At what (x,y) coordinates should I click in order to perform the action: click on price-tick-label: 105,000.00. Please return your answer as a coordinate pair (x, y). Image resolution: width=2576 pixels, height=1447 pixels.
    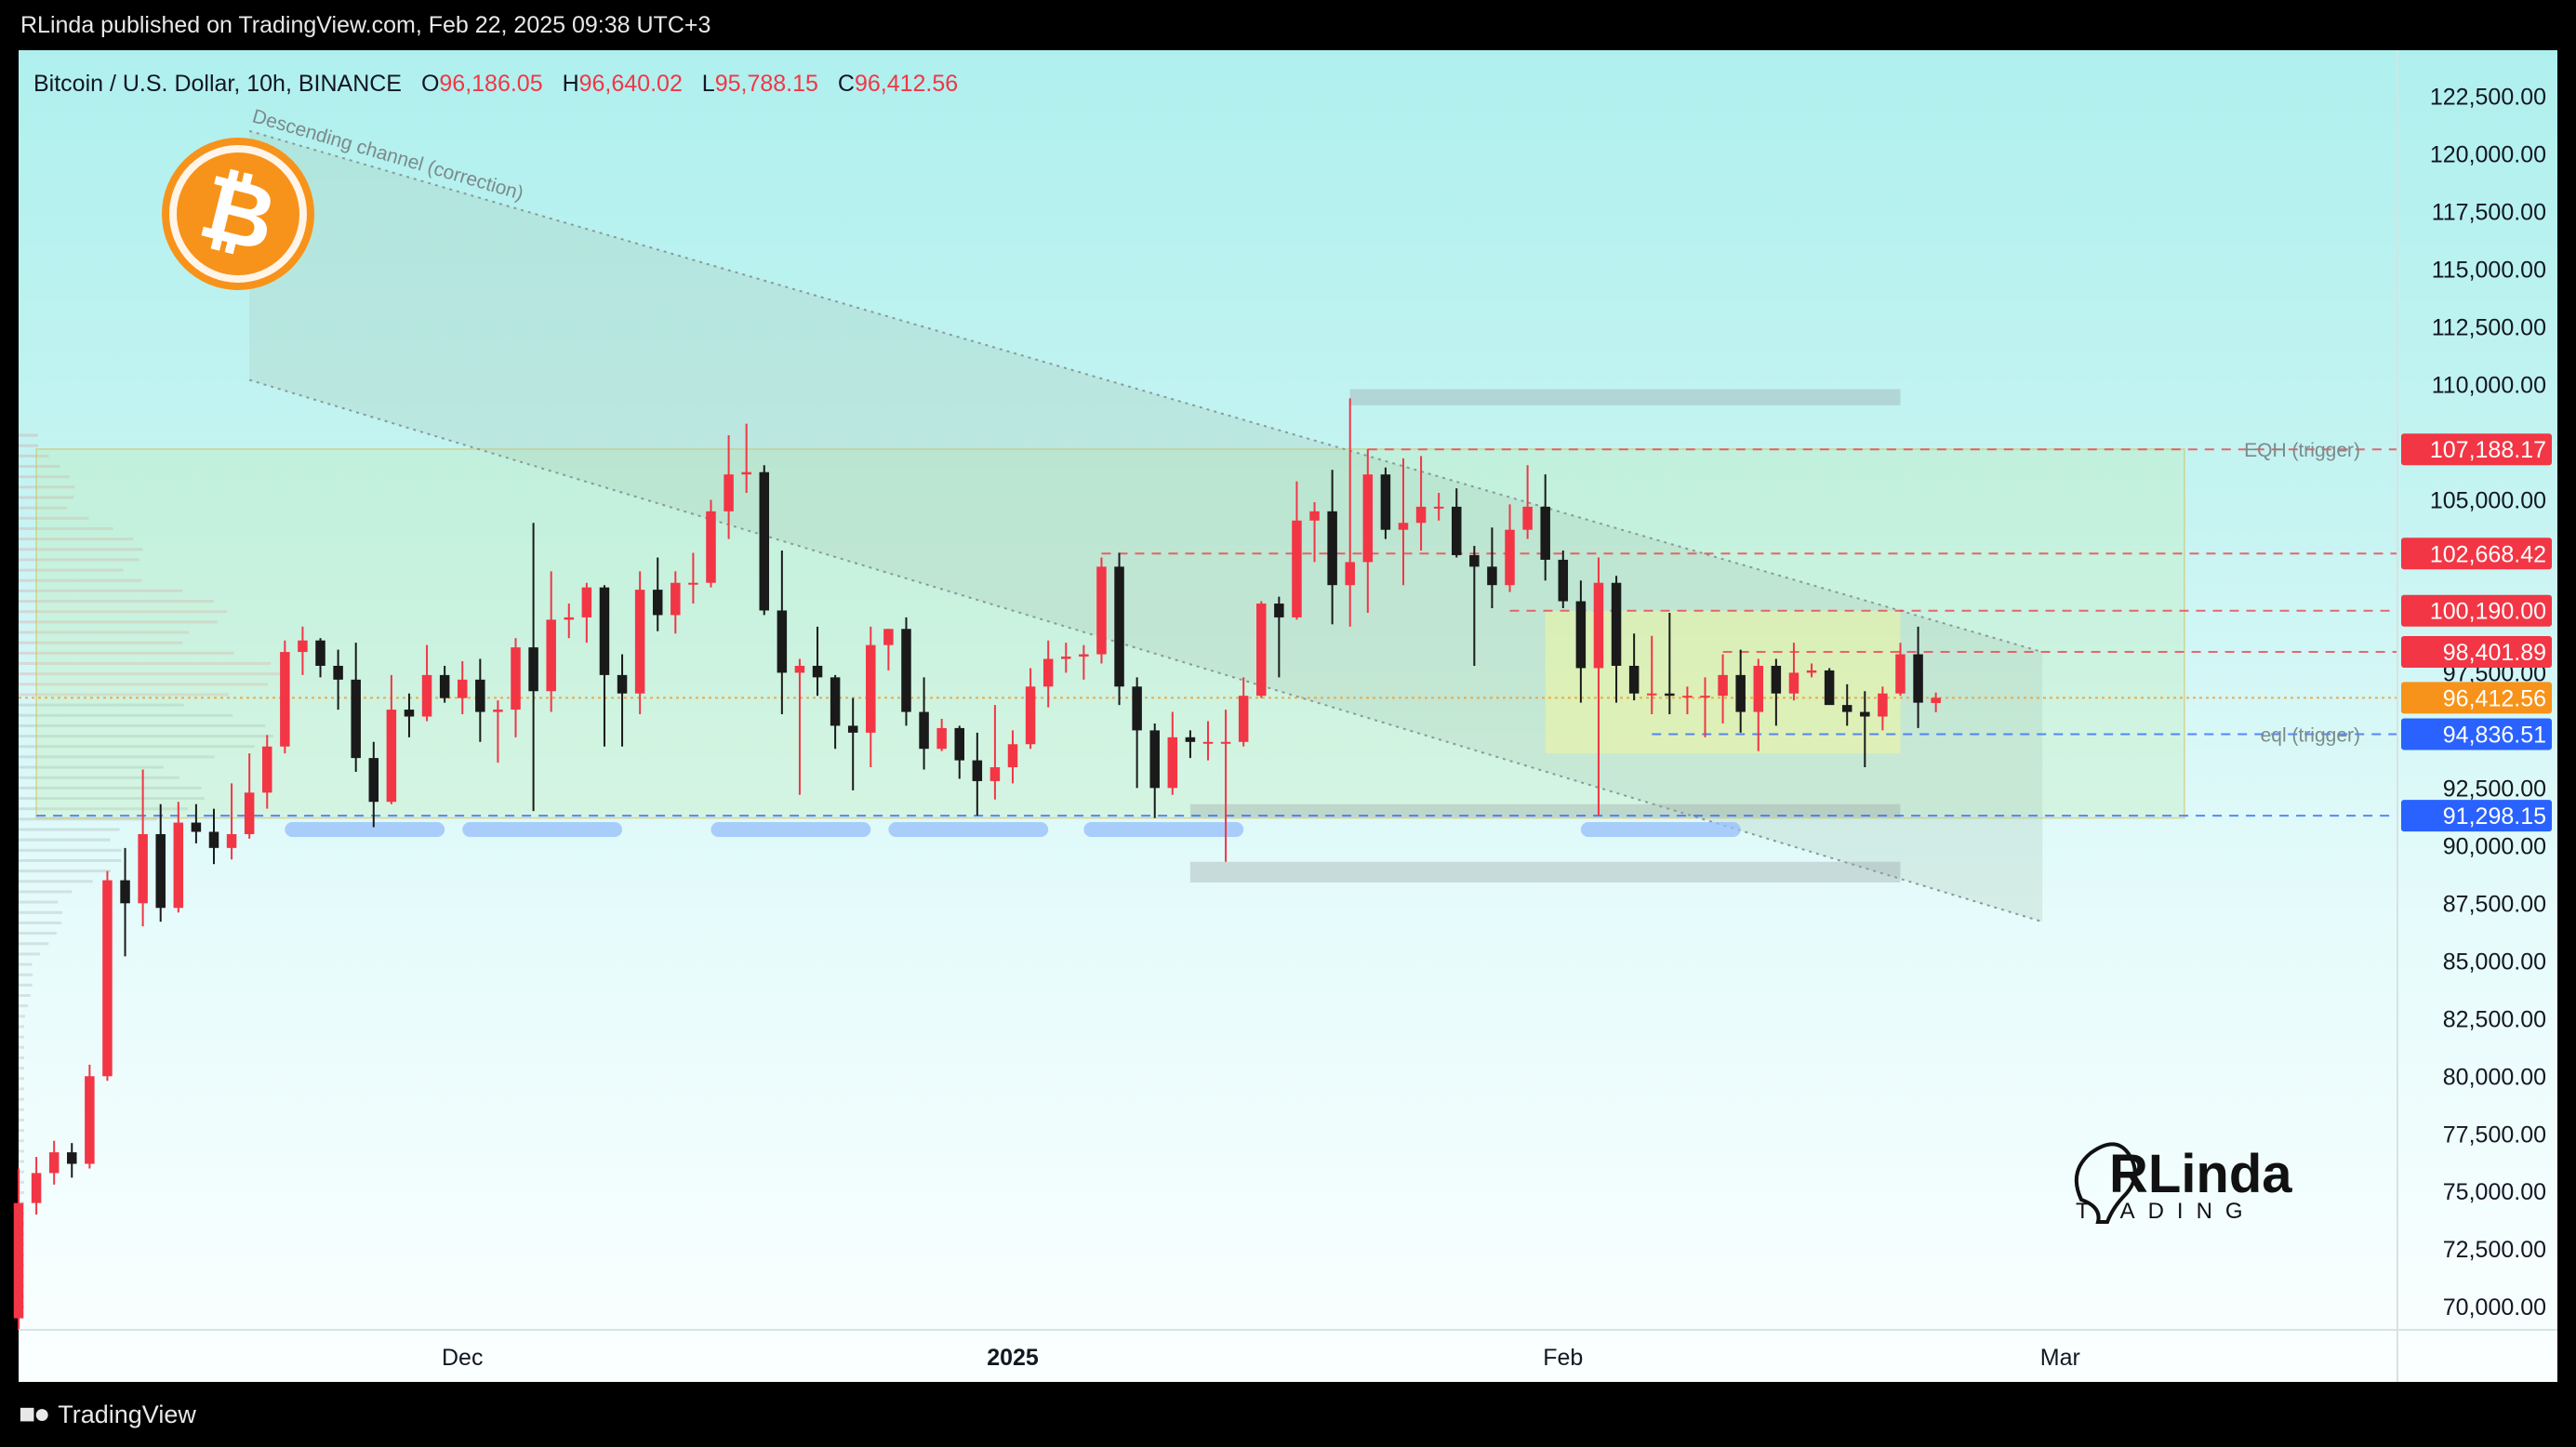
    Looking at the image, I should click on (2488, 500).